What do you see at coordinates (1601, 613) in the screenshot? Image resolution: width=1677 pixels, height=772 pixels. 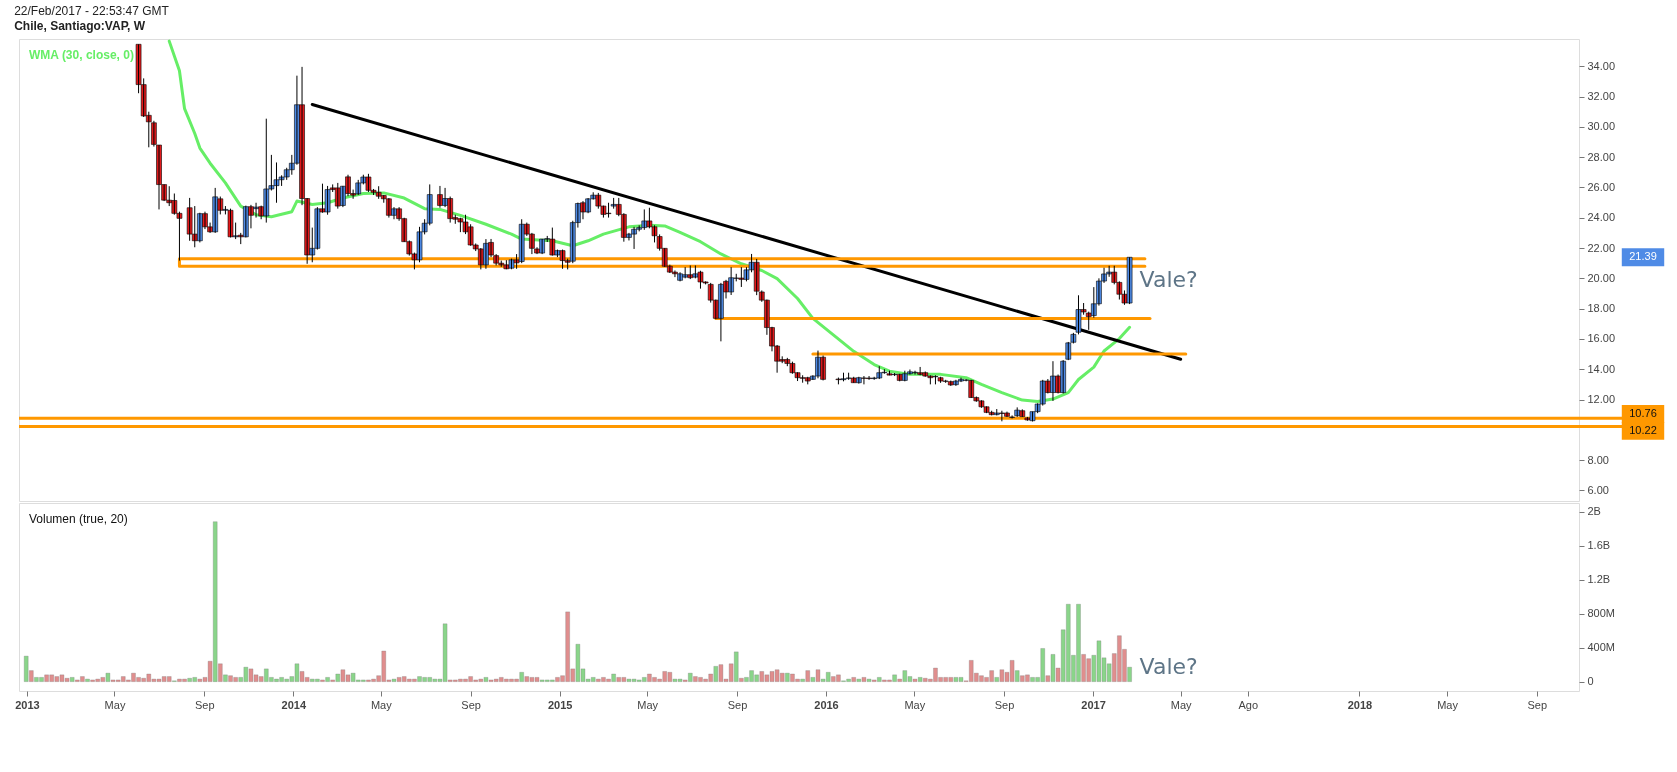 I see `y-tick-label: 800M` at bounding box center [1601, 613].